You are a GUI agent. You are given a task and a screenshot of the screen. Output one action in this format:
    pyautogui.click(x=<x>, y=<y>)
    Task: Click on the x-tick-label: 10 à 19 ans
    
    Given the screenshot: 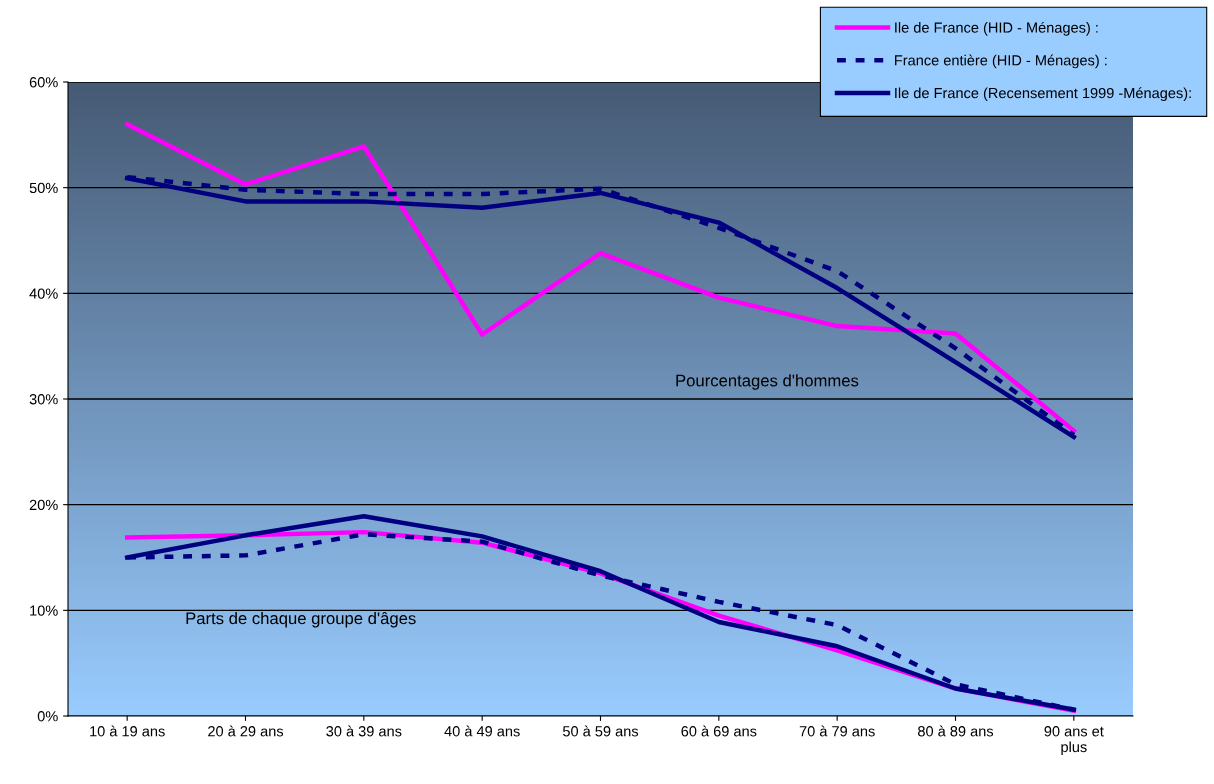 What is the action you would take?
    pyautogui.click(x=127, y=731)
    